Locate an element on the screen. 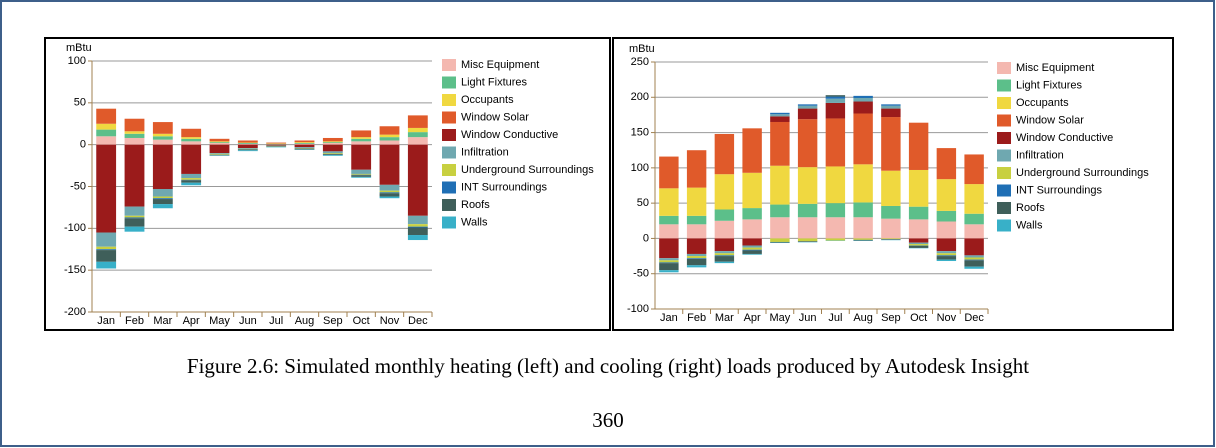 This screenshot has height=448, width=1216. y-tick-label: 100 is located at coordinates (640, 168).